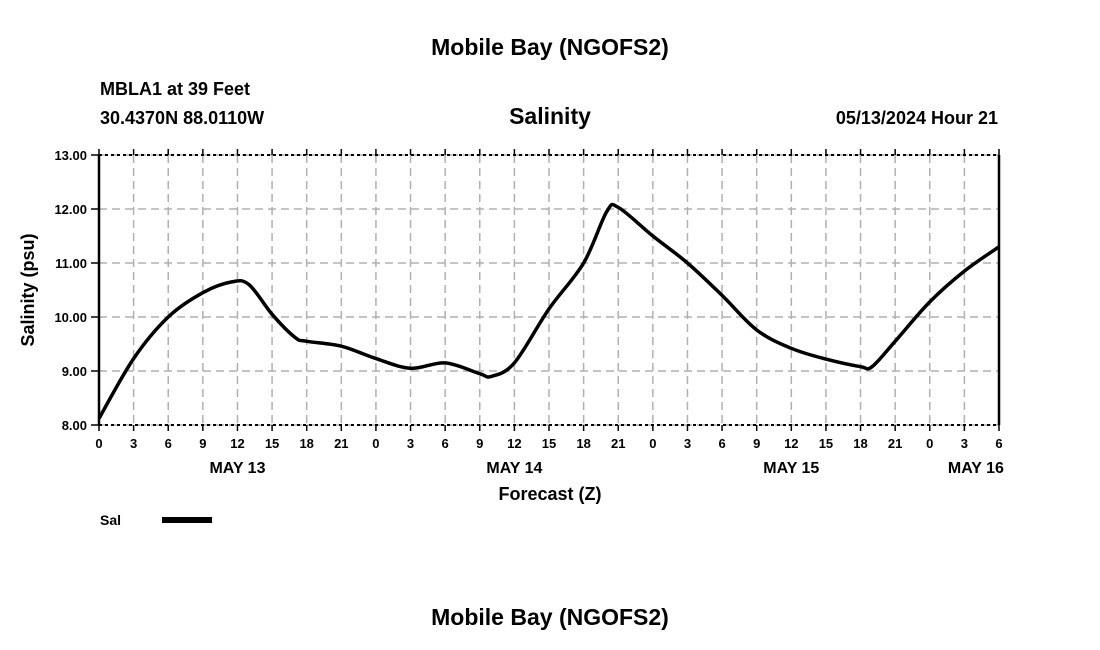  Describe the element at coordinates (70, 317) in the screenshot. I see `y-tick-label: 10.00` at that location.